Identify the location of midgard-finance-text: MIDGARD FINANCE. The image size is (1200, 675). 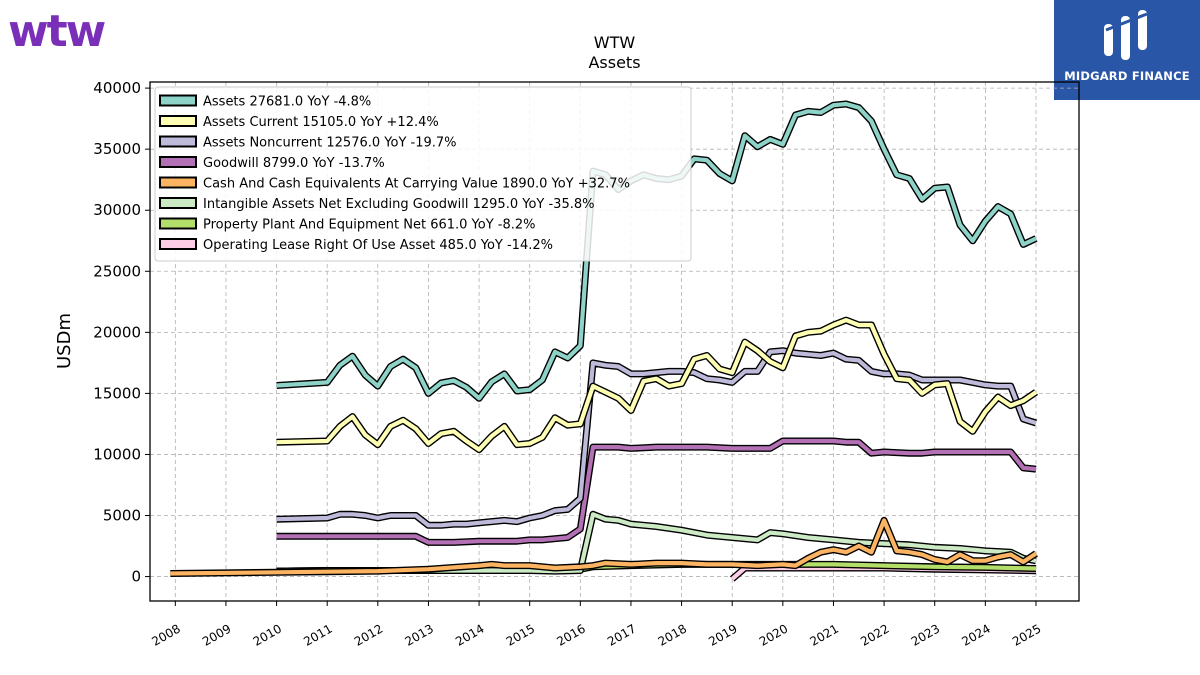
(1127, 76).